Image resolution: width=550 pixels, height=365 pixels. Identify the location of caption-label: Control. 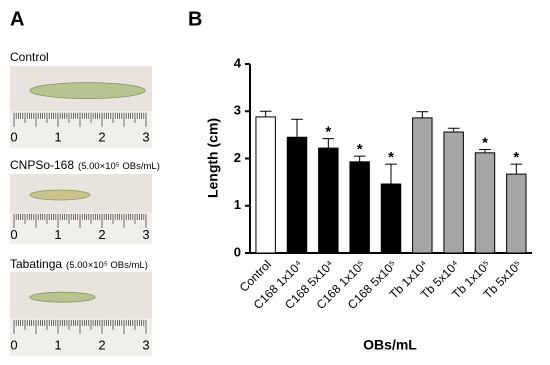
(29, 57).